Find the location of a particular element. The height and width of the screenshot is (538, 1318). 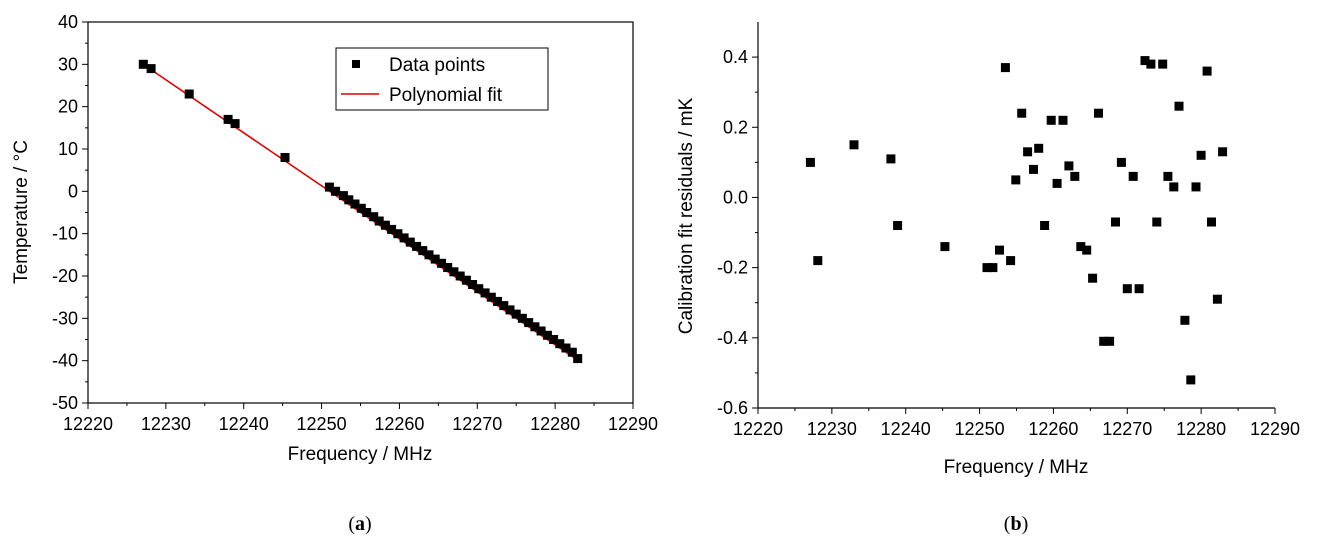

x-tick-label-b: 12250 is located at coordinates (980, 429).